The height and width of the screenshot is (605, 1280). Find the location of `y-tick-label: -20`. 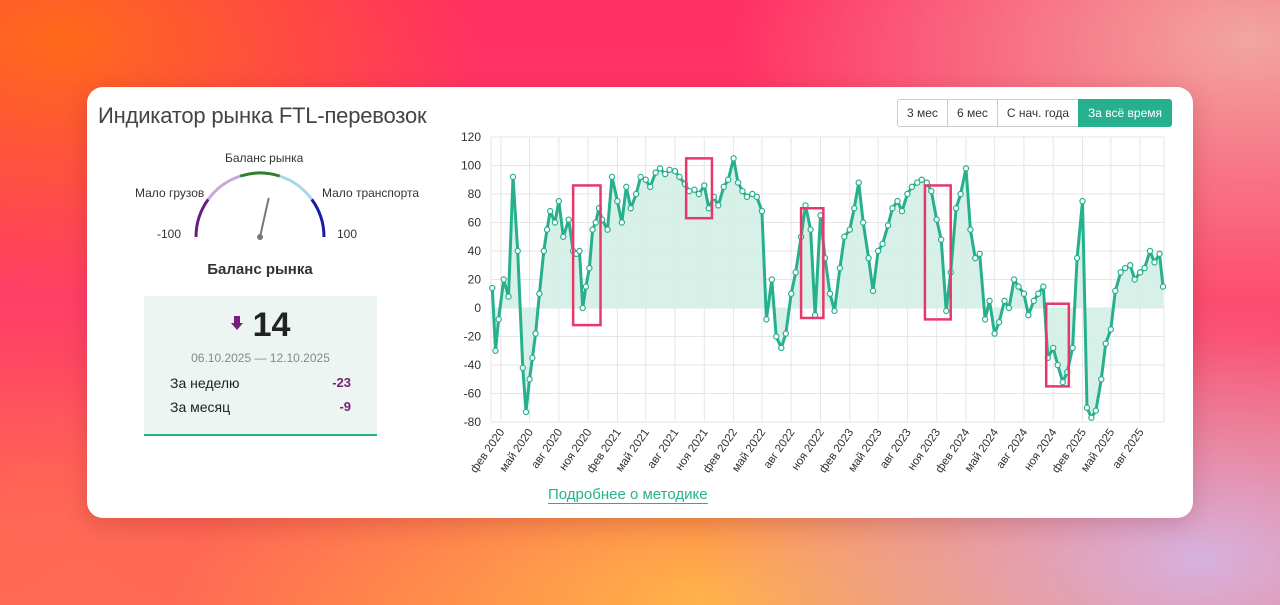

y-tick-label: -20 is located at coordinates (473, 337).